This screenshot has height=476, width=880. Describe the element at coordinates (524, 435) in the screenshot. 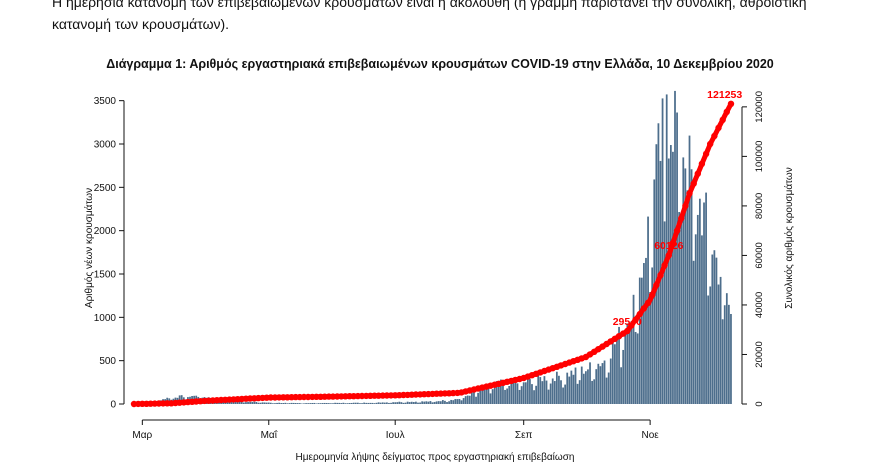

I see `x-tick-label: Σεπ` at that location.